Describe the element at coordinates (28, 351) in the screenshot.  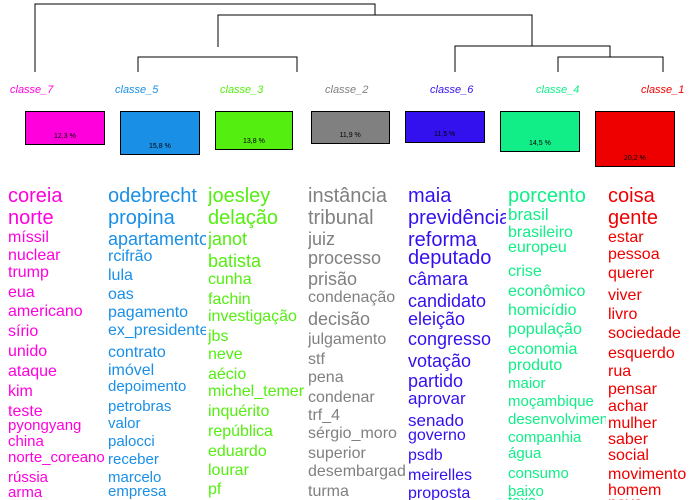
I see `word-item: unido` at that location.